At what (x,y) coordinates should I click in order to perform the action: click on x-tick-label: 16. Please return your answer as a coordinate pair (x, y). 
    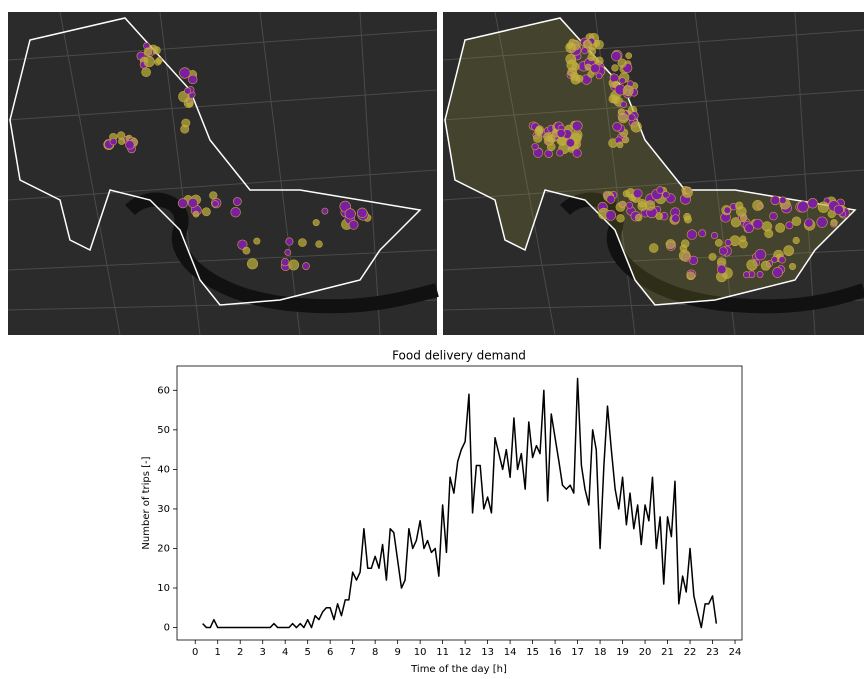
    Looking at the image, I should click on (555, 652).